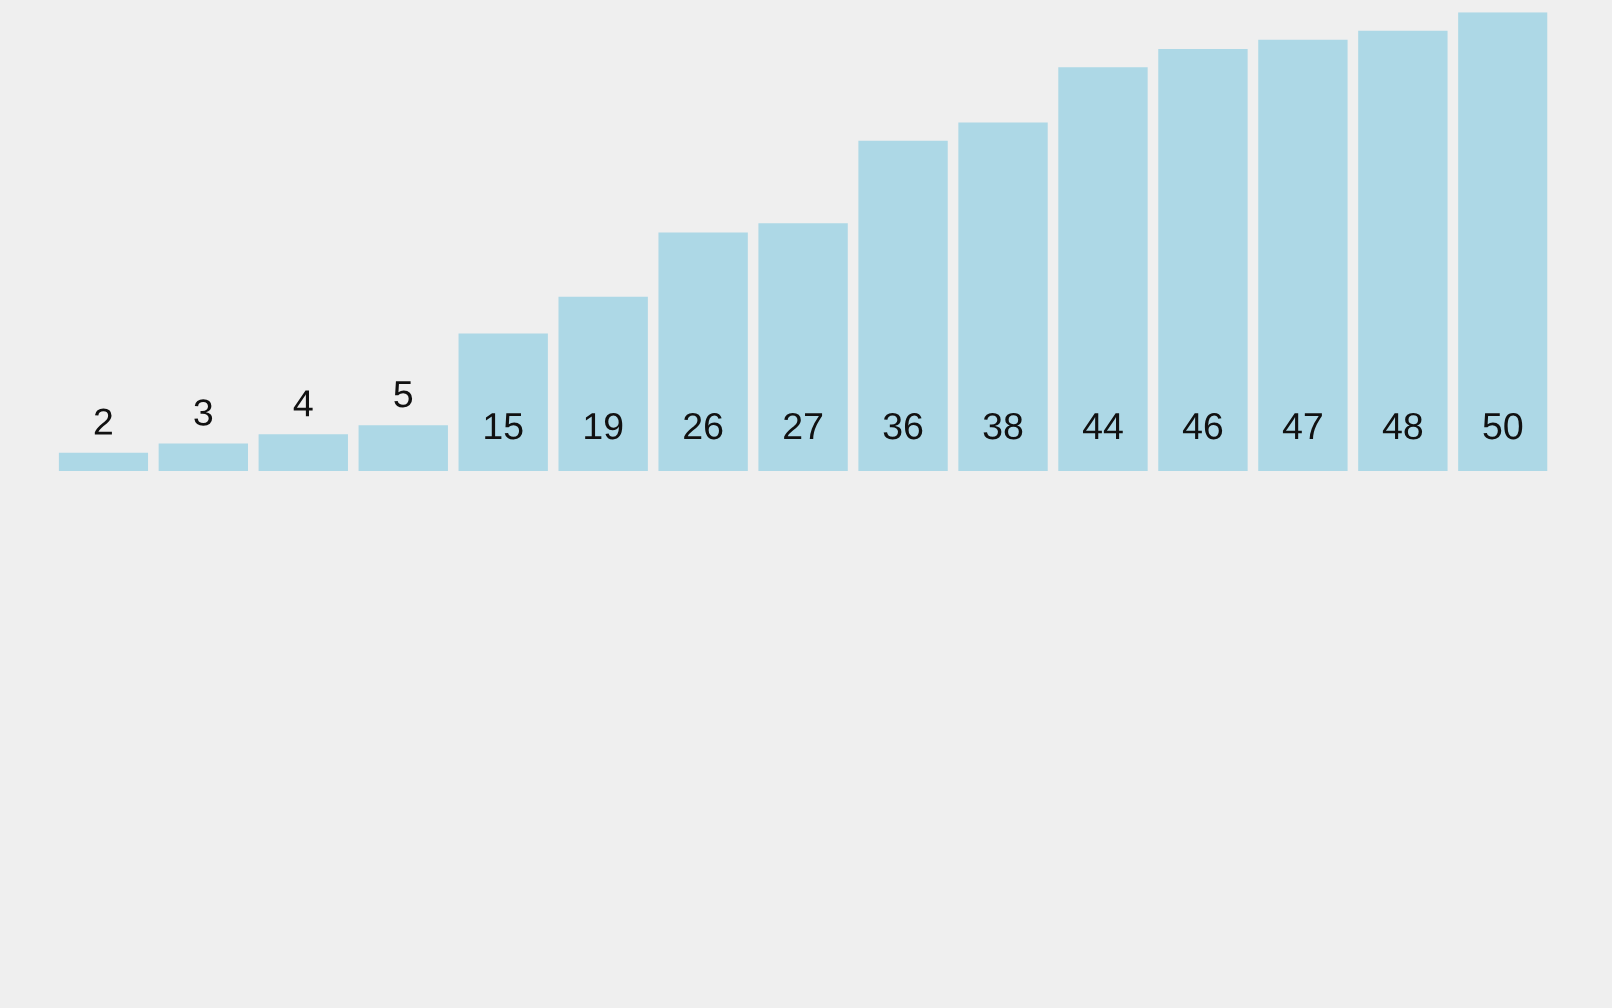 The width and height of the screenshot is (1612, 1008). What do you see at coordinates (203, 412) in the screenshot?
I see `data-label: 3` at bounding box center [203, 412].